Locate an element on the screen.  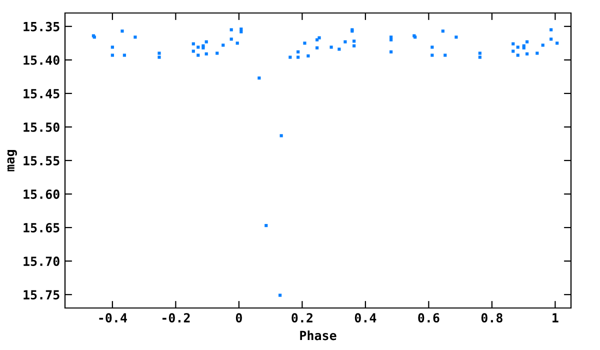
x-tick-label: -0.2 is located at coordinates (176, 318).